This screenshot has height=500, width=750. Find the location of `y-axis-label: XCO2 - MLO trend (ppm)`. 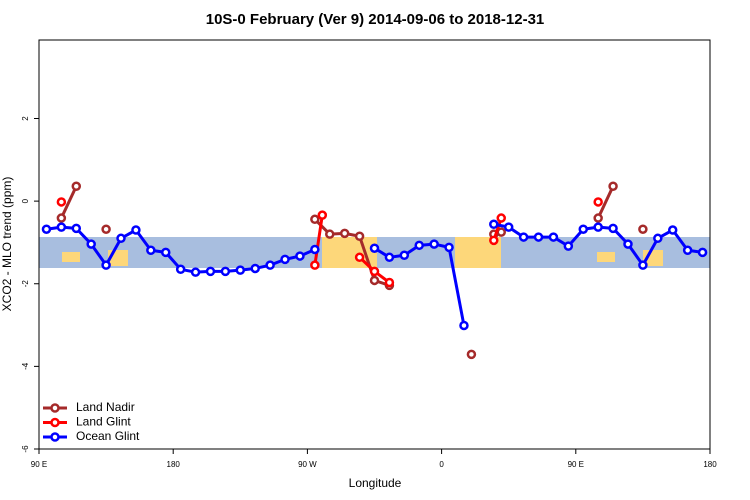

y-axis-label: XCO2 - MLO trend (ppm) is located at coordinates (7, 244).